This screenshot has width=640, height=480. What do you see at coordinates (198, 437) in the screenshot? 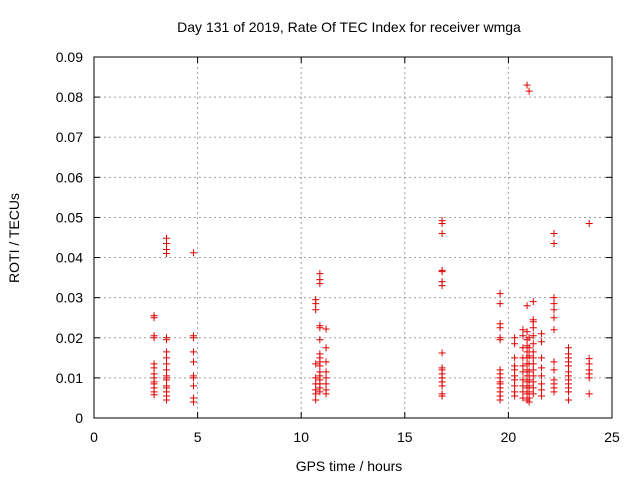
I see `x-tick-label: 5` at bounding box center [198, 437].